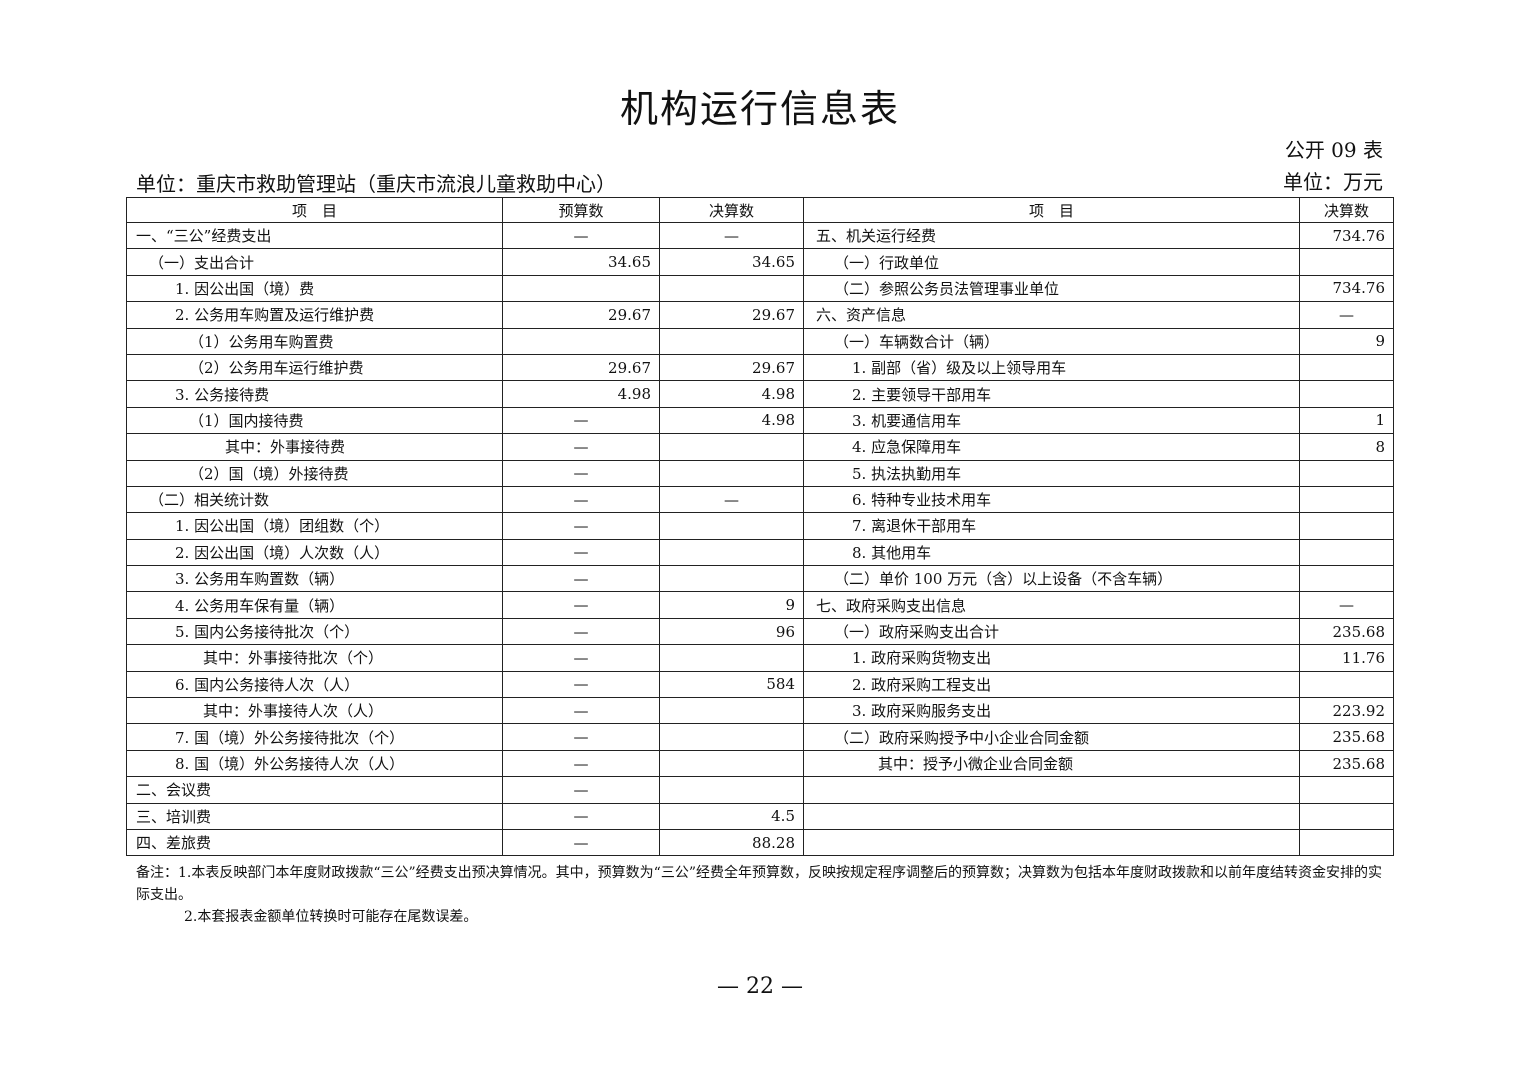 The image size is (1520, 1074). What do you see at coordinates (314, 447) in the screenshot?
I see `left-item-label: 其中：外事接待费` at bounding box center [314, 447].